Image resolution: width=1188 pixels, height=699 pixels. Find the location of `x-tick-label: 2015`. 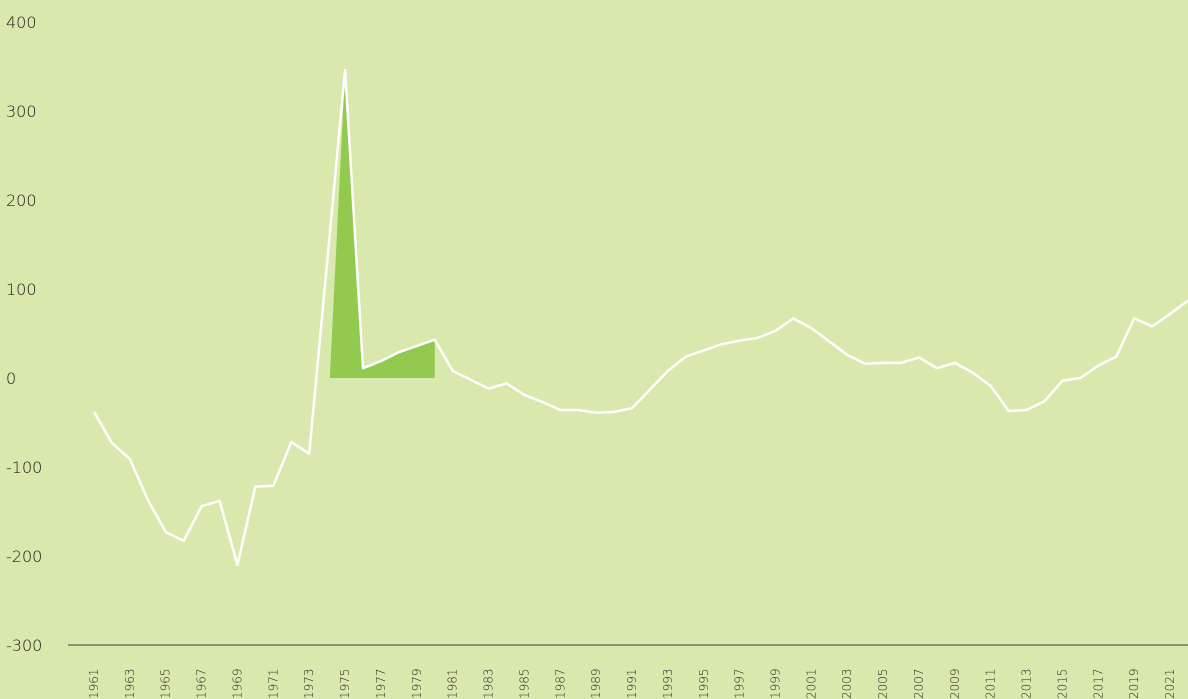

x-tick-label: 2015 is located at coordinates (1062, 683).